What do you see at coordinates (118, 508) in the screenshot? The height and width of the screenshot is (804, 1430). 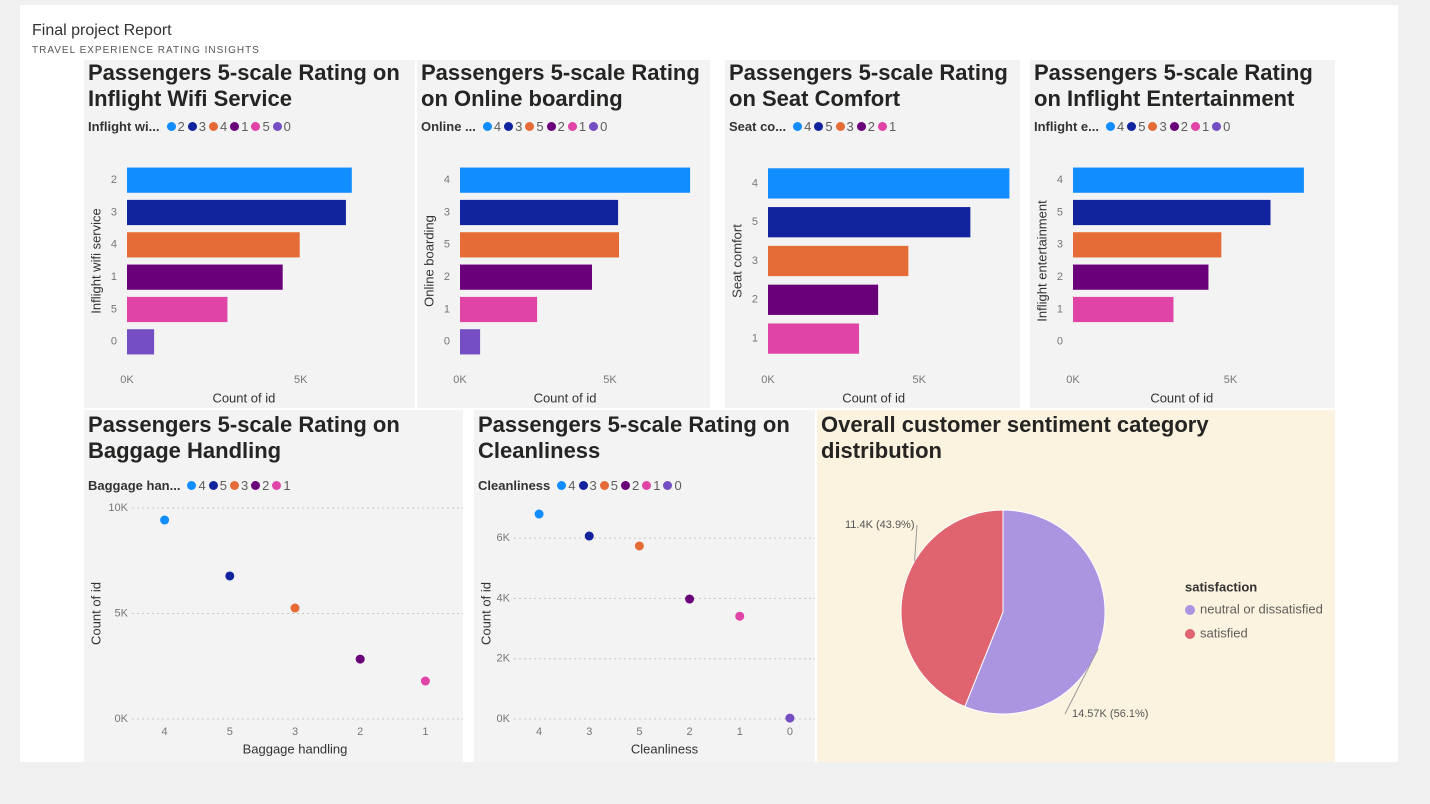 I see `y-tick-label: 10K` at bounding box center [118, 508].